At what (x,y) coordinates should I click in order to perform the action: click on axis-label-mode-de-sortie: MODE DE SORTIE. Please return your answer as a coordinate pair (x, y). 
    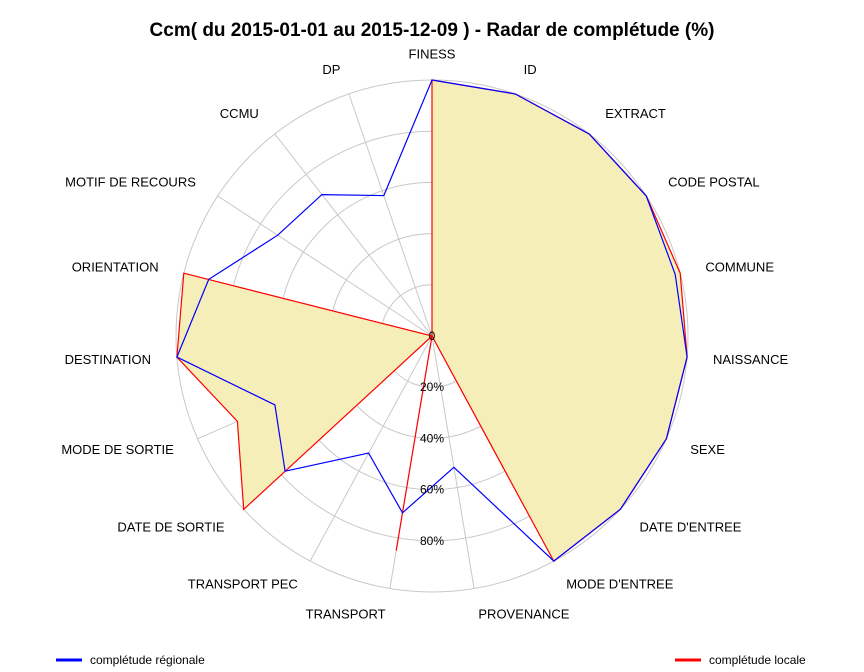
    Looking at the image, I should click on (117, 449).